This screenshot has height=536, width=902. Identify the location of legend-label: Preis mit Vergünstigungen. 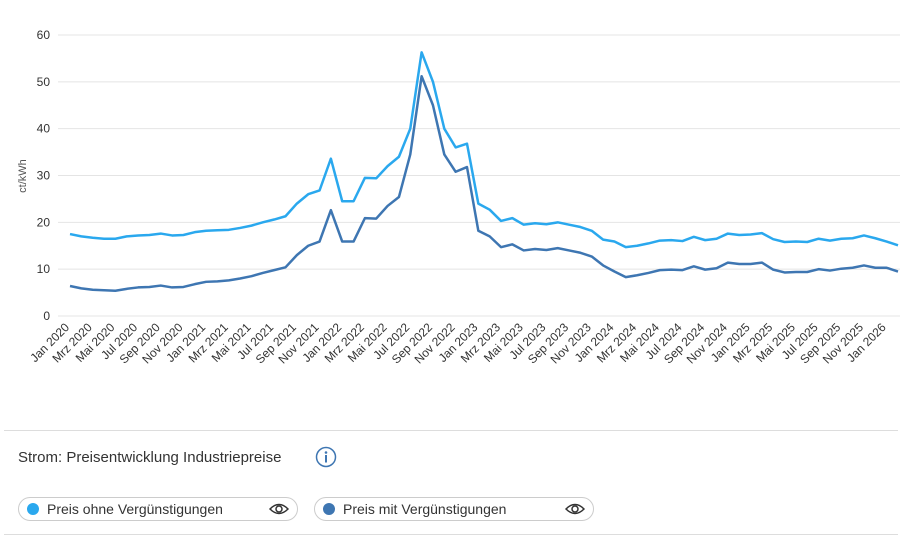
(425, 509).